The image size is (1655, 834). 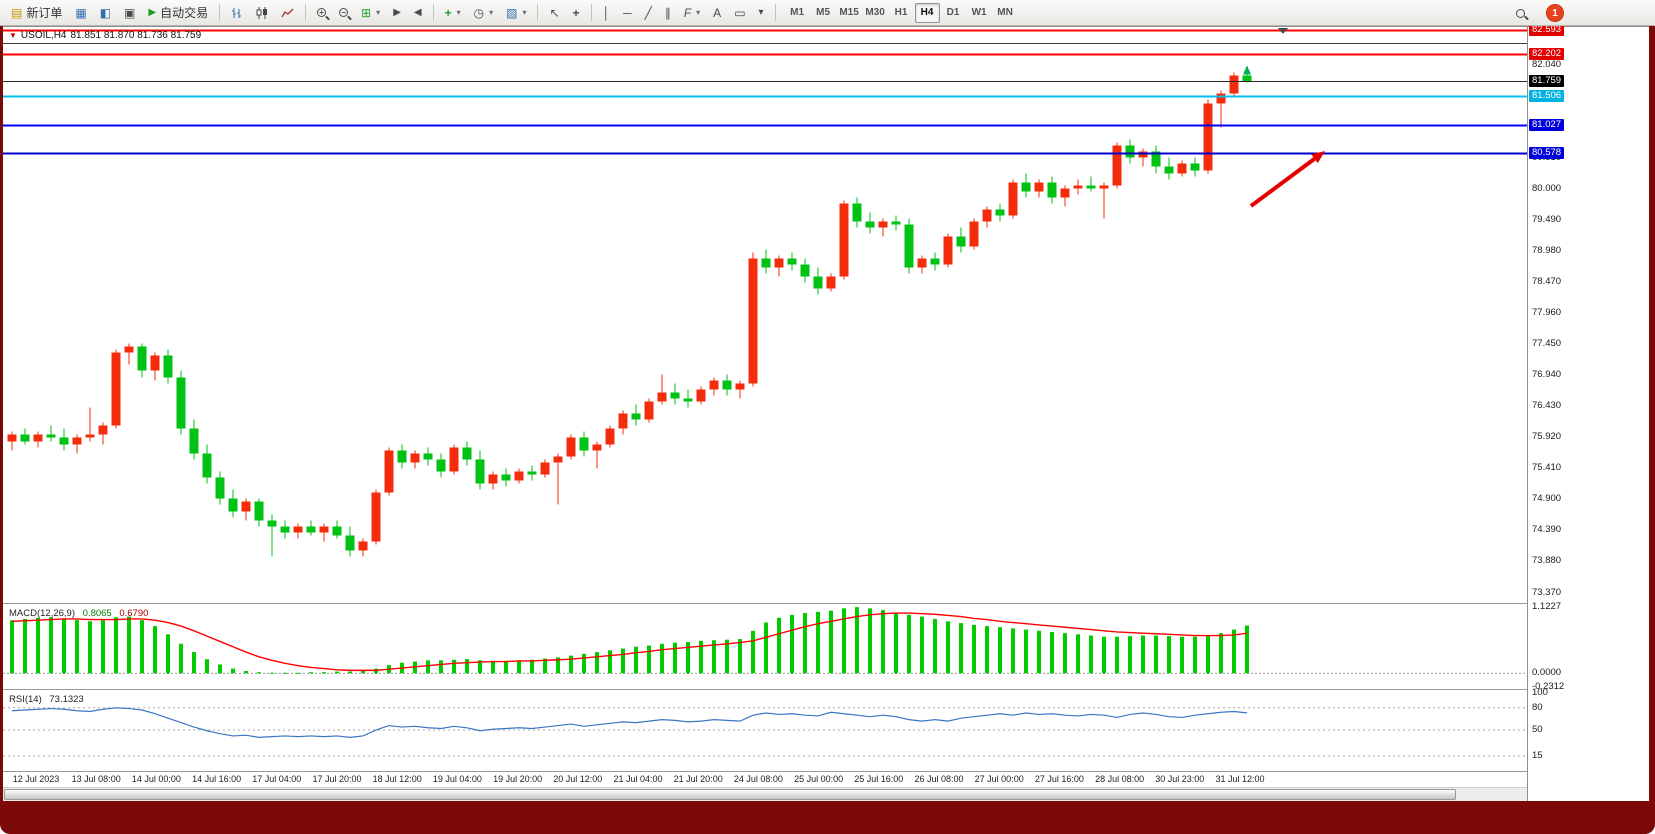 I want to click on price-tick-label: -0.2312, so click(x=1548, y=686).